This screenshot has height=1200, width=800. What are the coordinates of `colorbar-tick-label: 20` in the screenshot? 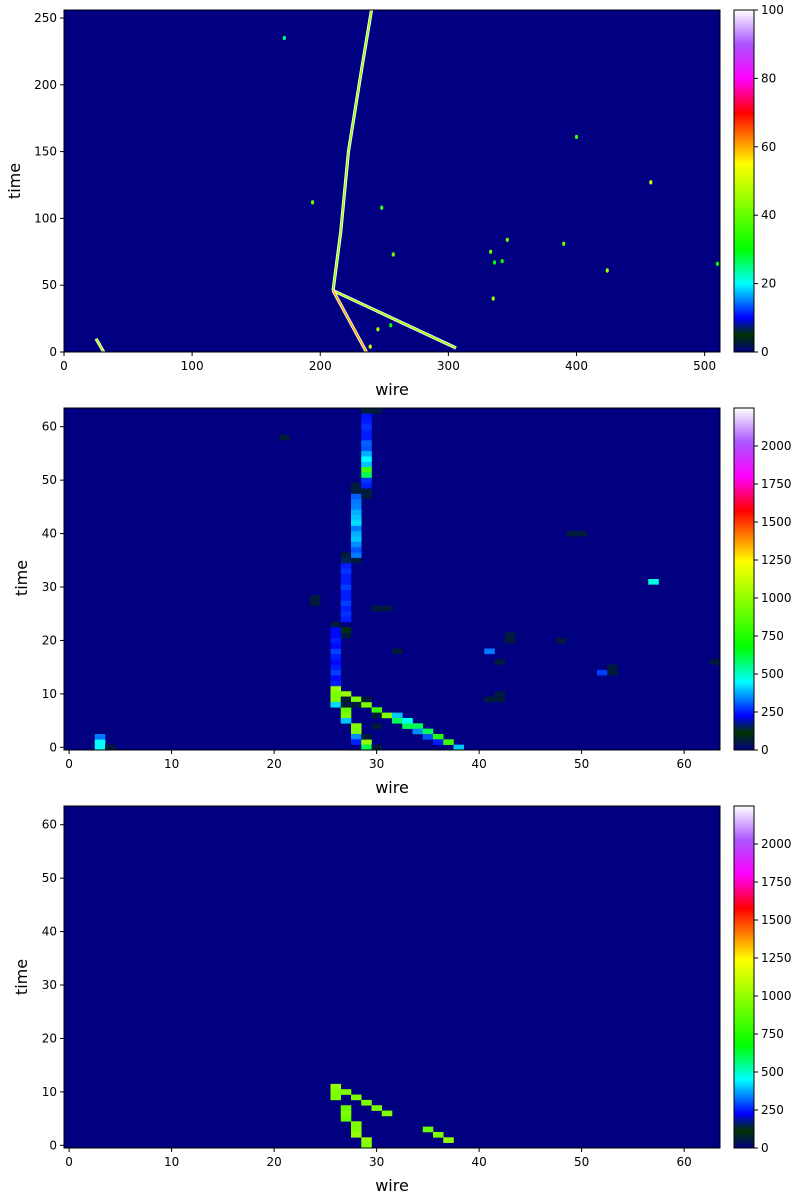 It's located at (768, 284).